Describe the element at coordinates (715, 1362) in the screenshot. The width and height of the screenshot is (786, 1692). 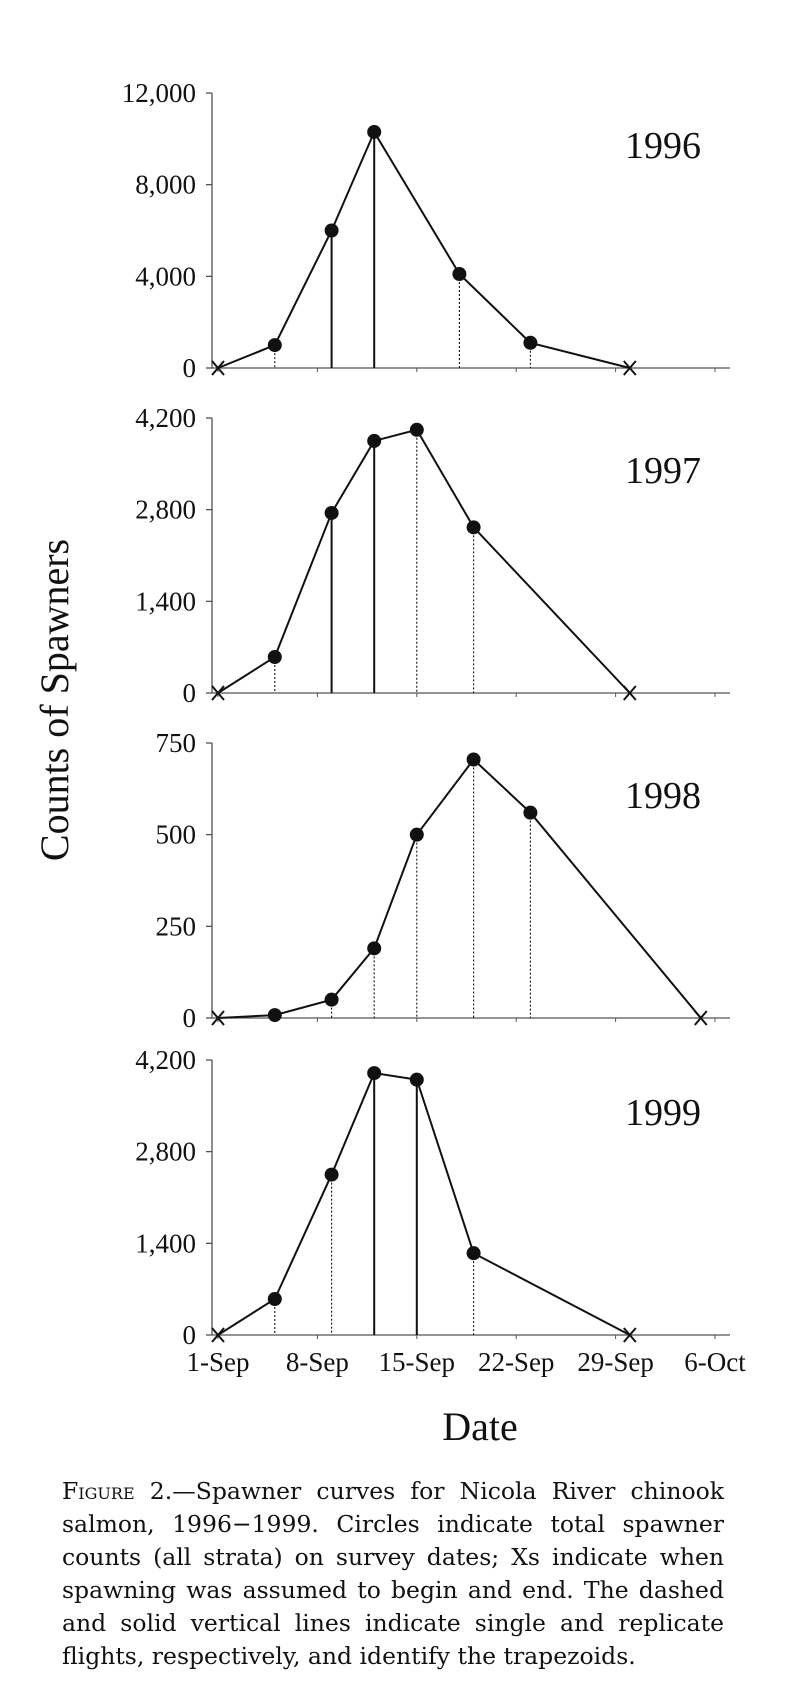
I see `x-tick-label: 6-Oct` at that location.